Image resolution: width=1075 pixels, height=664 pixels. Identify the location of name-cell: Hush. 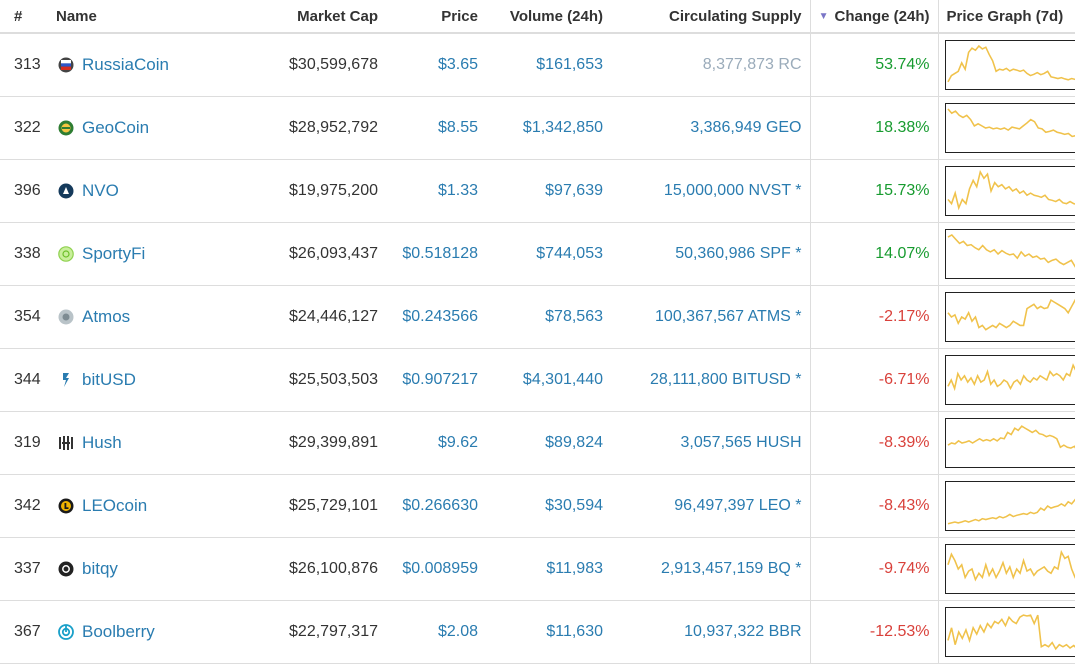
(136, 443).